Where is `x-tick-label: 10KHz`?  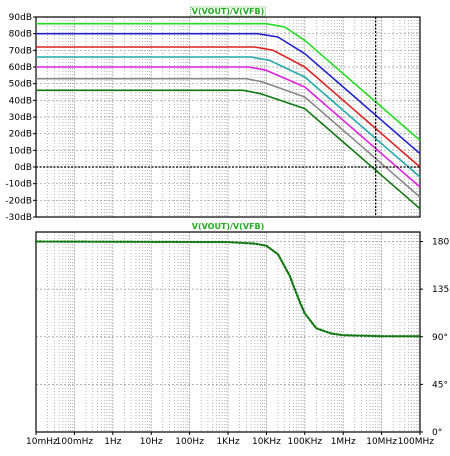 x-tick-label: 10KHz is located at coordinates (266, 442).